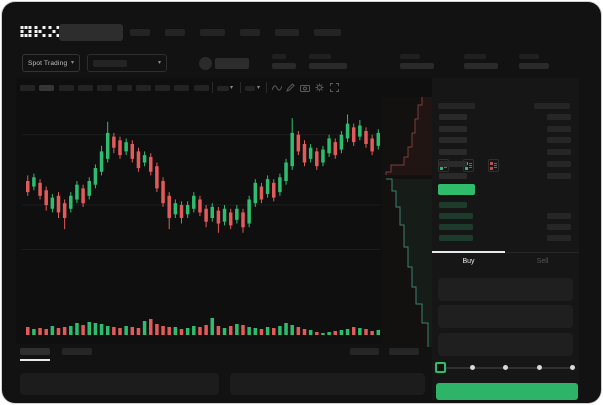 The height and width of the screenshot is (405, 603). What do you see at coordinates (48, 63) in the screenshot?
I see `market-type-label: Spot Trading` at bounding box center [48, 63].